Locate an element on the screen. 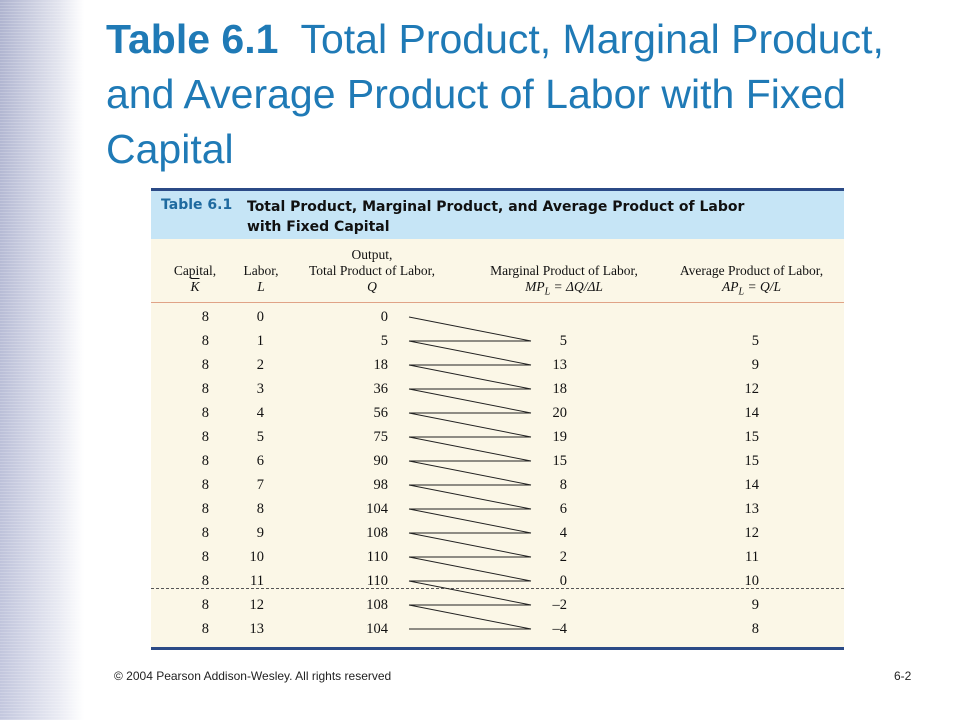 The height and width of the screenshot is (720, 960). header-capital-symbol: K is located at coordinates (195, 286).